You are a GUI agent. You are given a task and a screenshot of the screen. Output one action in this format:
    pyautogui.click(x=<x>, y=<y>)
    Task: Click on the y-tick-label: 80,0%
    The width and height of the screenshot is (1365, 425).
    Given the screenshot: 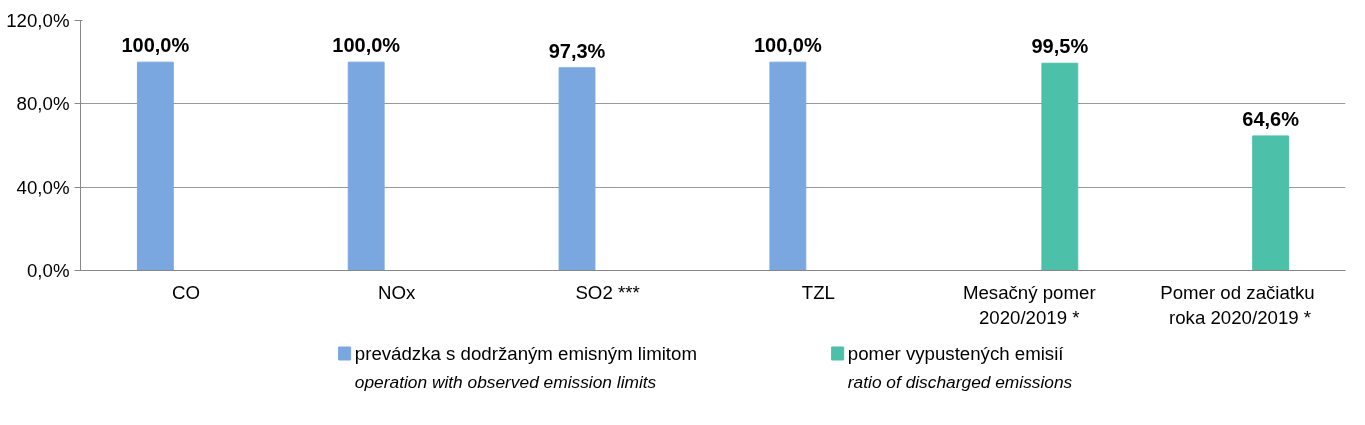 What is the action you would take?
    pyautogui.click(x=43, y=104)
    